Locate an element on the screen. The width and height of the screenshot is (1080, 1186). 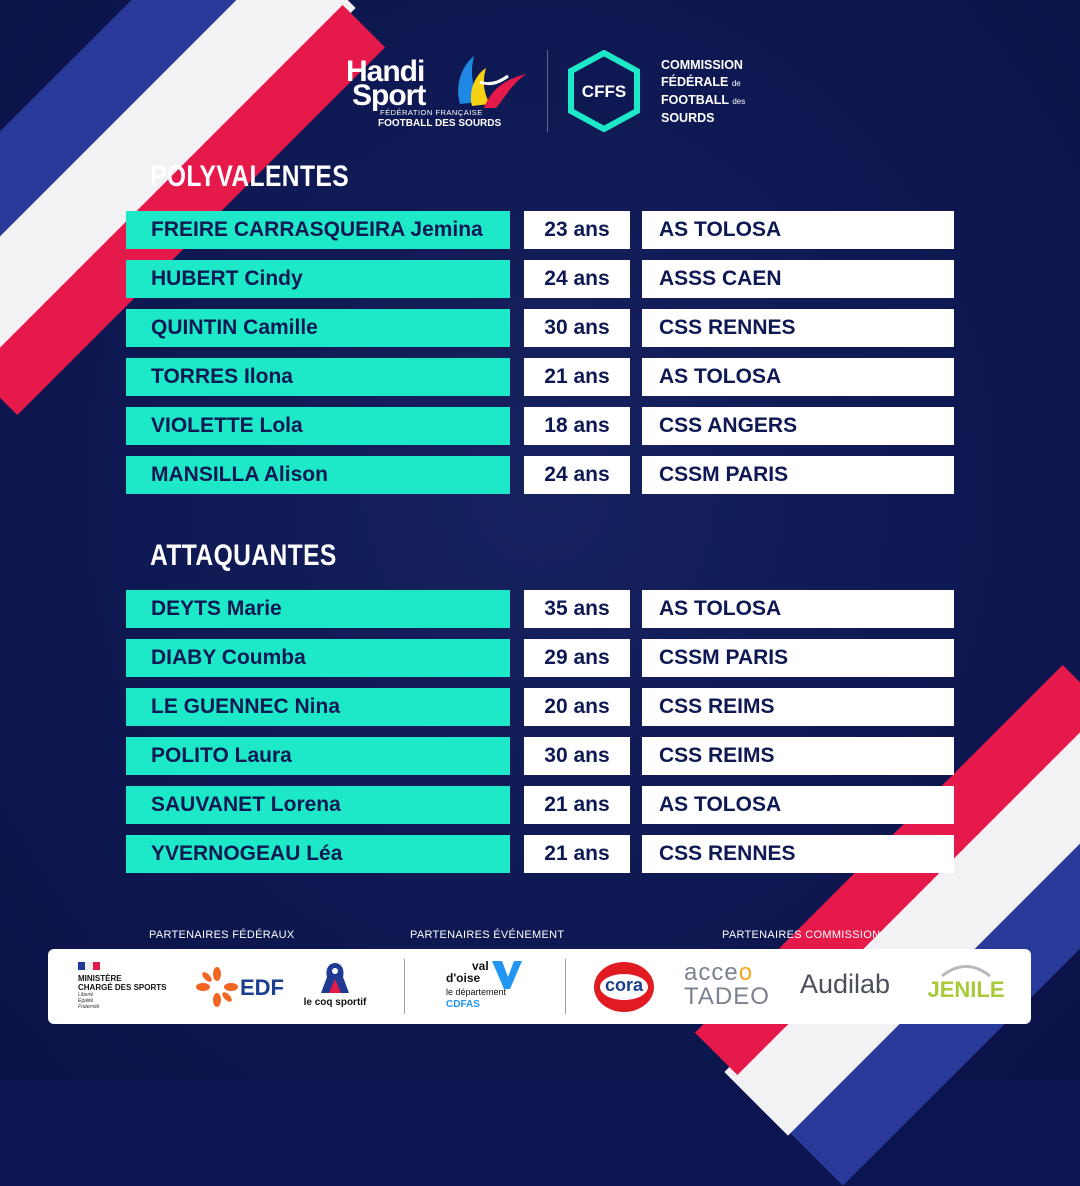
player-name: DIABY Coumba is located at coordinates (318, 658).